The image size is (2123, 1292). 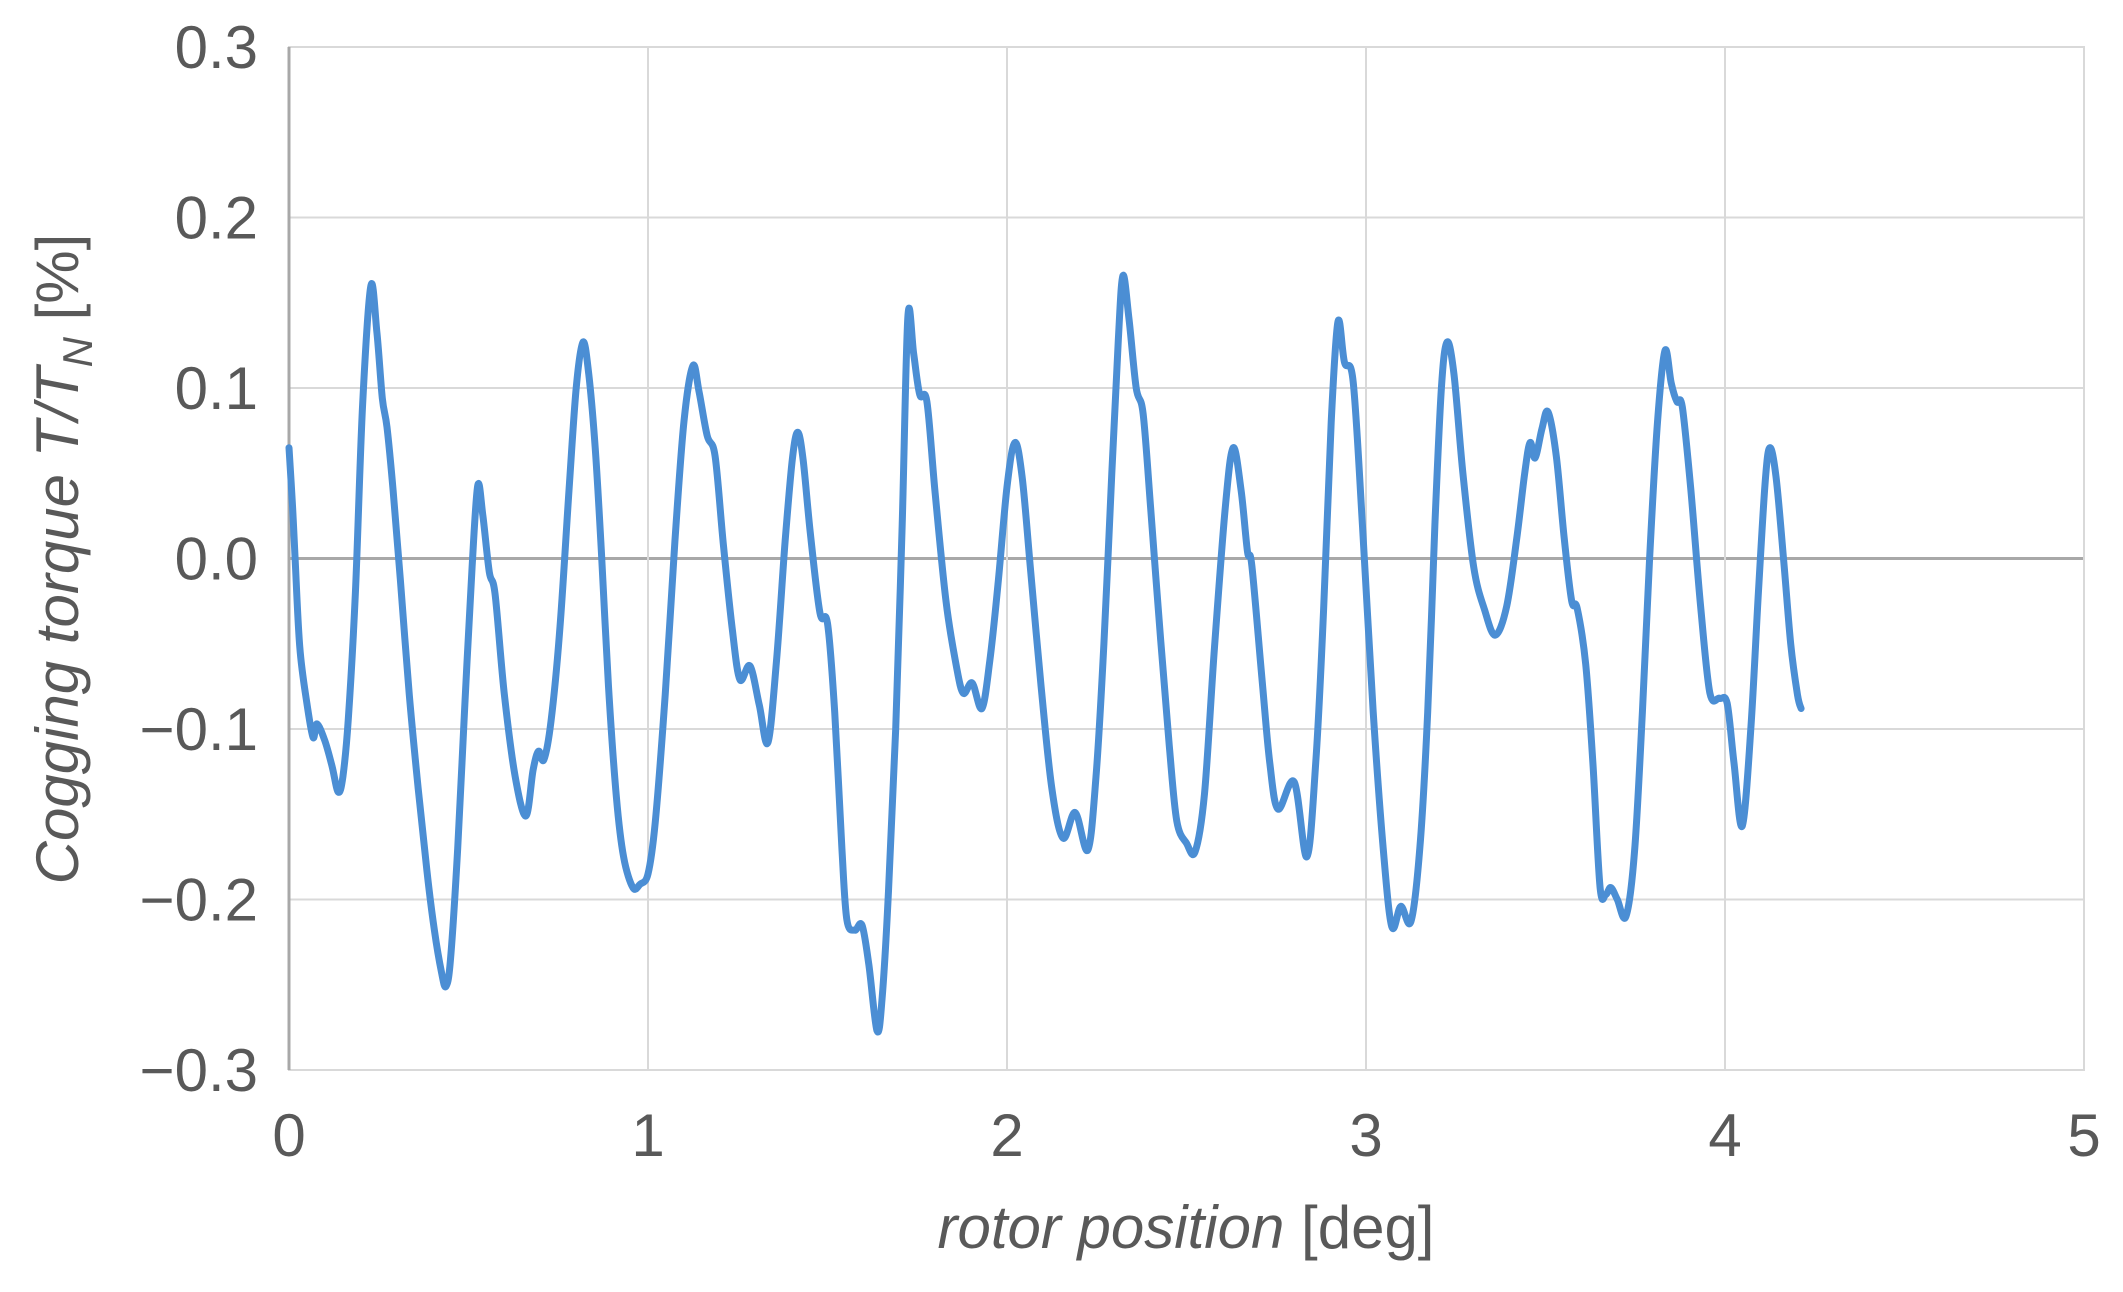 I want to click on x-tick-label: 1, so click(x=647, y=1135).